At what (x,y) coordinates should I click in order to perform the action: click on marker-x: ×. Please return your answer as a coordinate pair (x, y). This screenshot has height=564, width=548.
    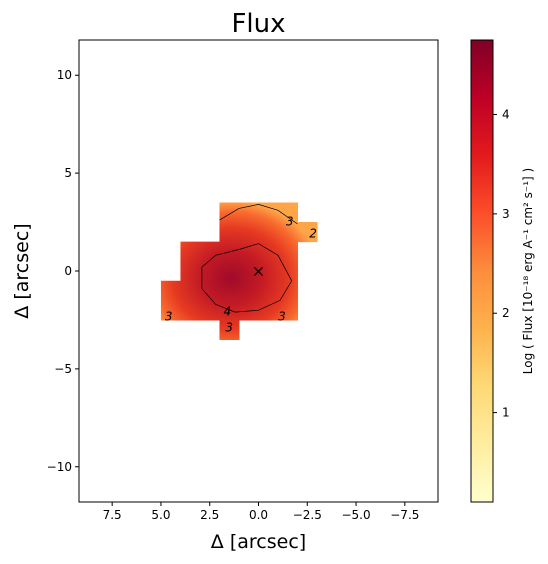
    Looking at the image, I should click on (258, 271).